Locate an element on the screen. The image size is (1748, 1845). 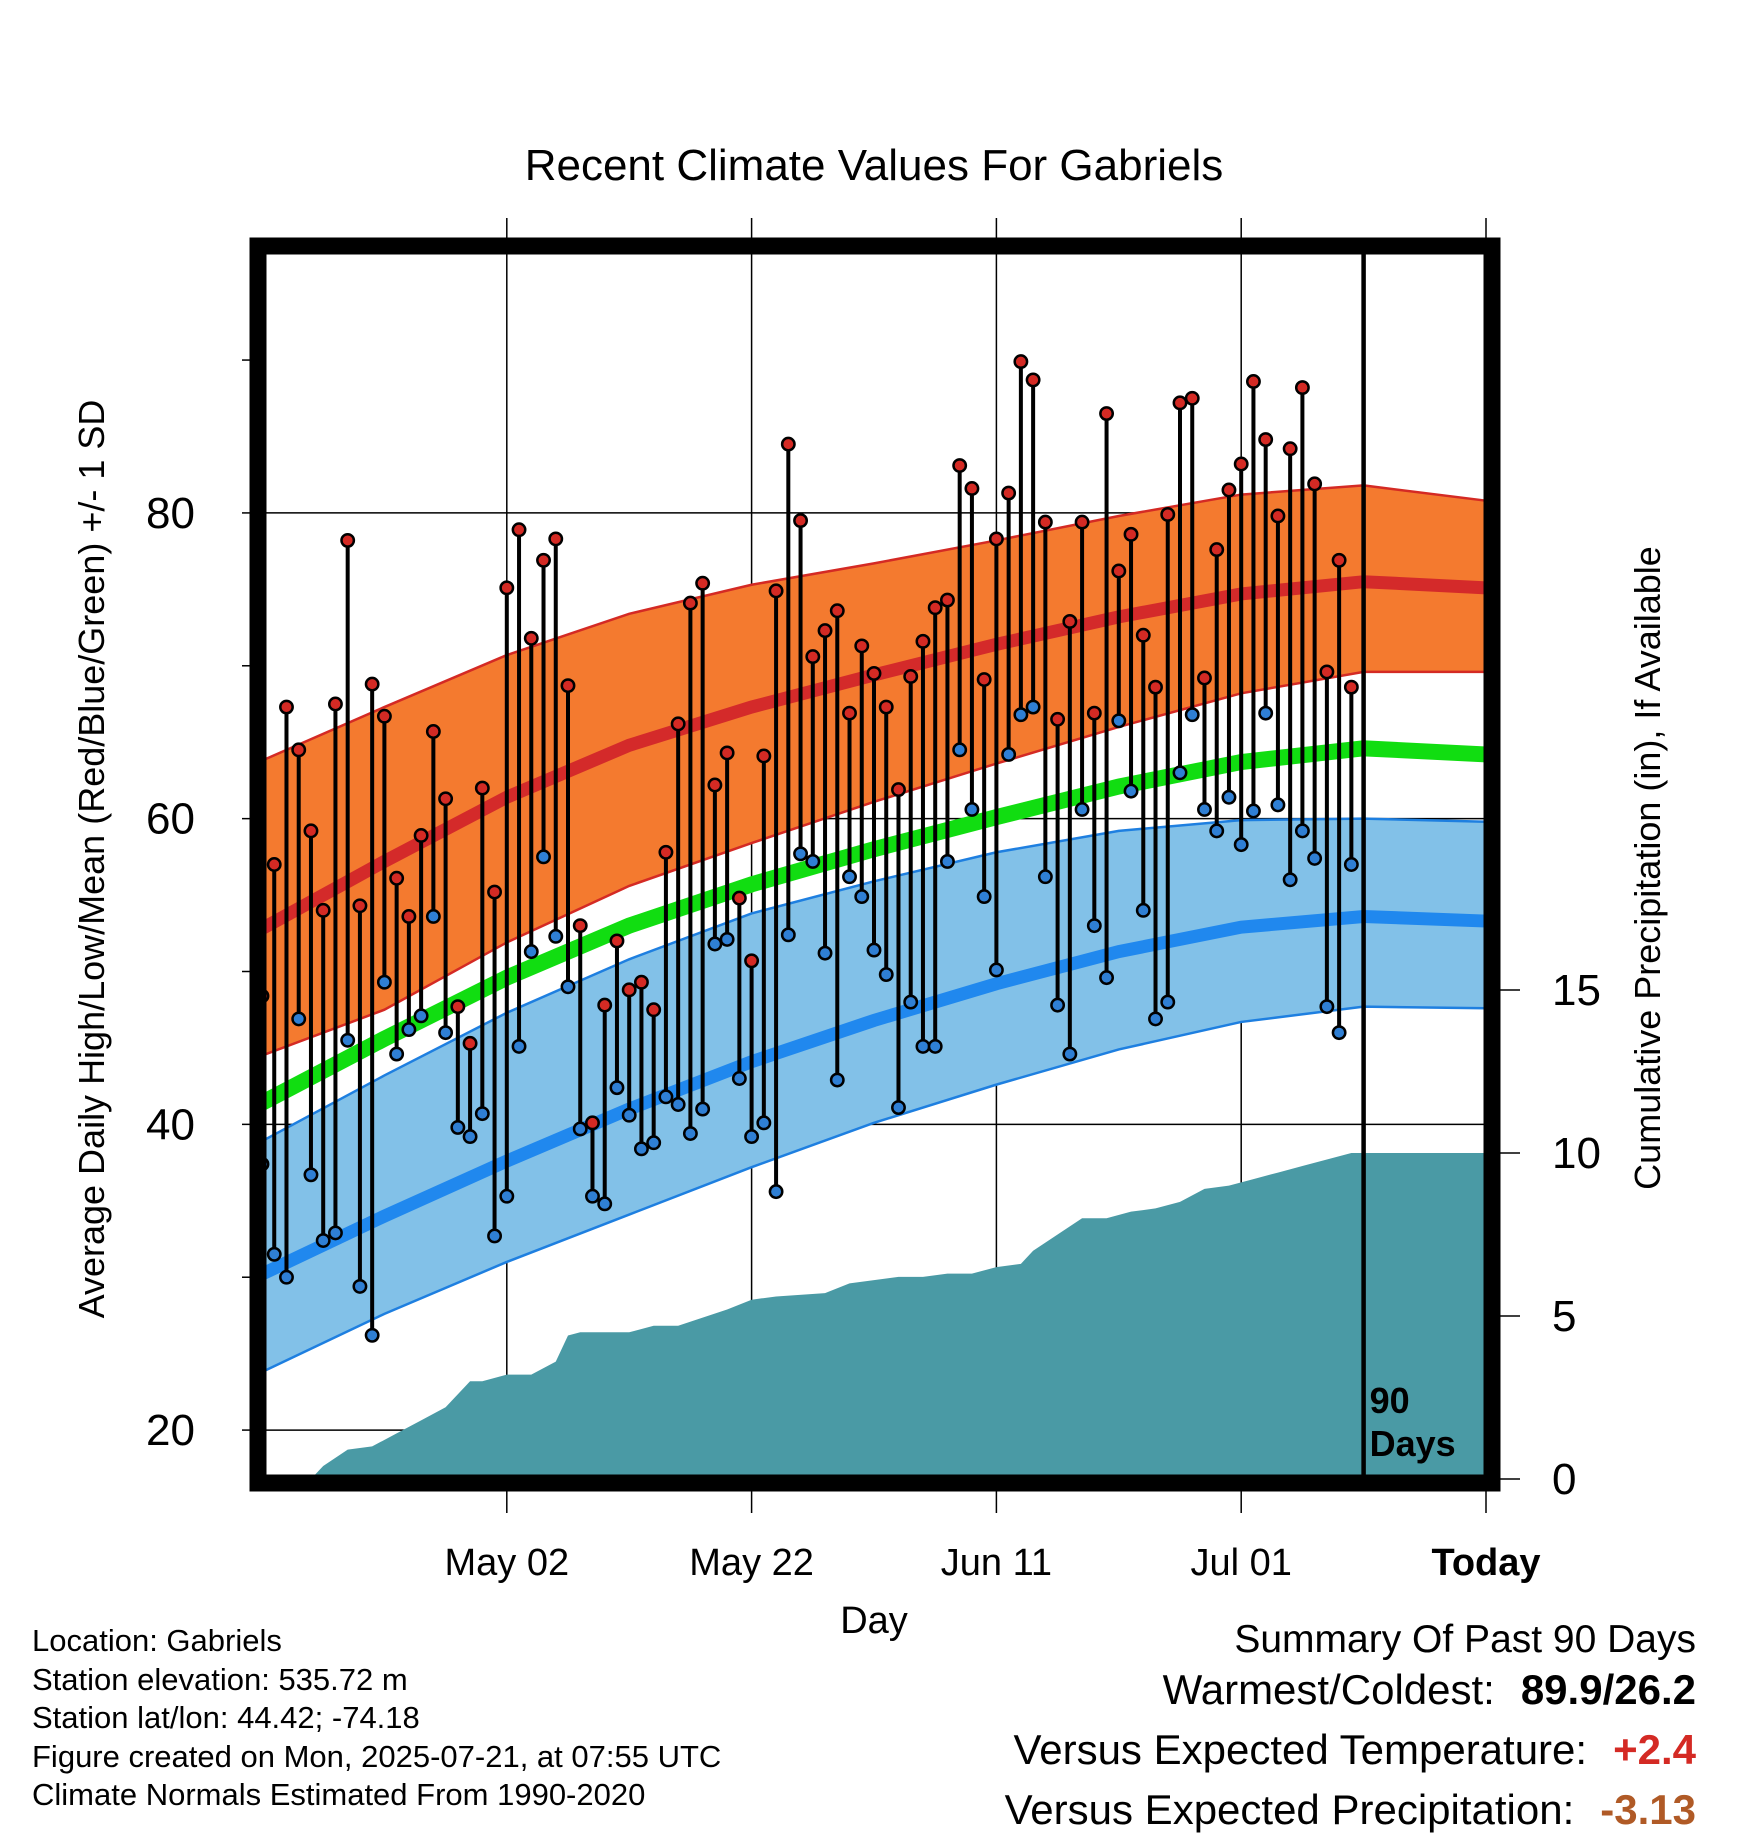
y-tick-label: 20 is located at coordinates (170, 1430).